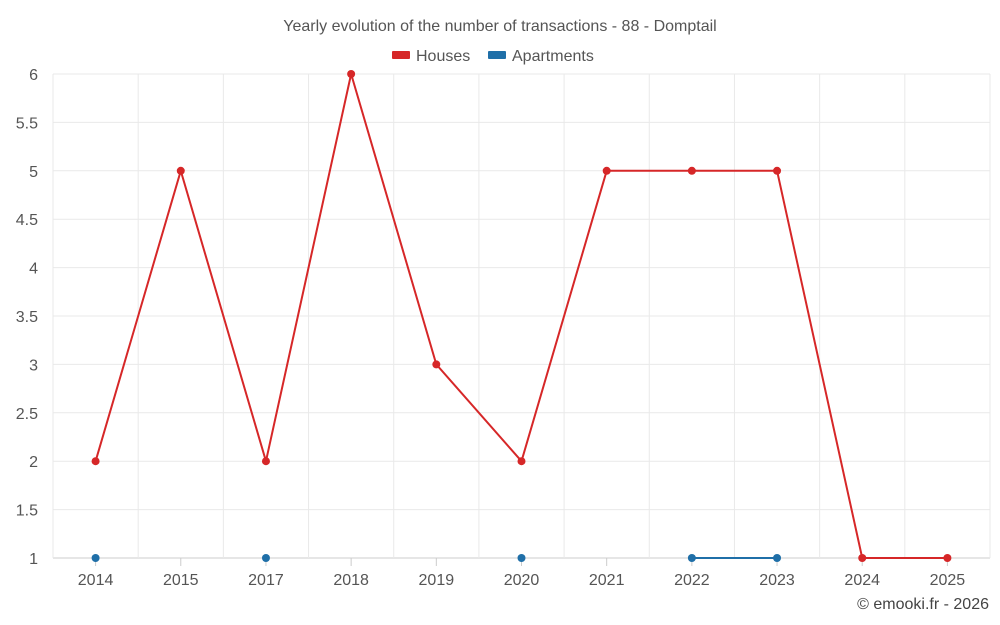  Describe the element at coordinates (862, 580) in the screenshot. I see `x-tick-label: 2024` at that location.